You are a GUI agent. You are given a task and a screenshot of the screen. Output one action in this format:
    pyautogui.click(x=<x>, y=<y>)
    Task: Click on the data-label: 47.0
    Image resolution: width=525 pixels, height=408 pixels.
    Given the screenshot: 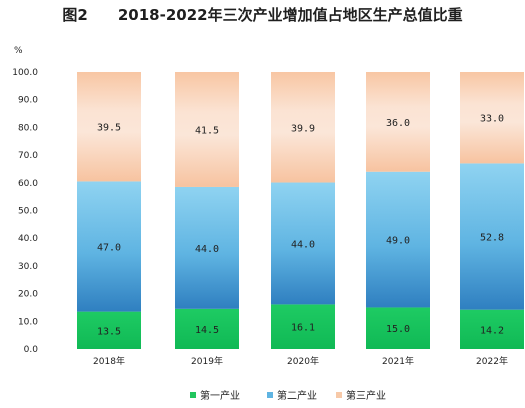 What is the action you would take?
    pyautogui.click(x=109, y=248)
    